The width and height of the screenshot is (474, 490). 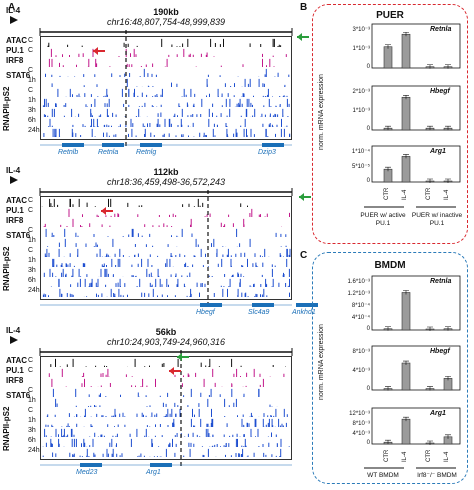 I want to click on y-tick-label: 4*10⁻³, so click(x=361, y=434).